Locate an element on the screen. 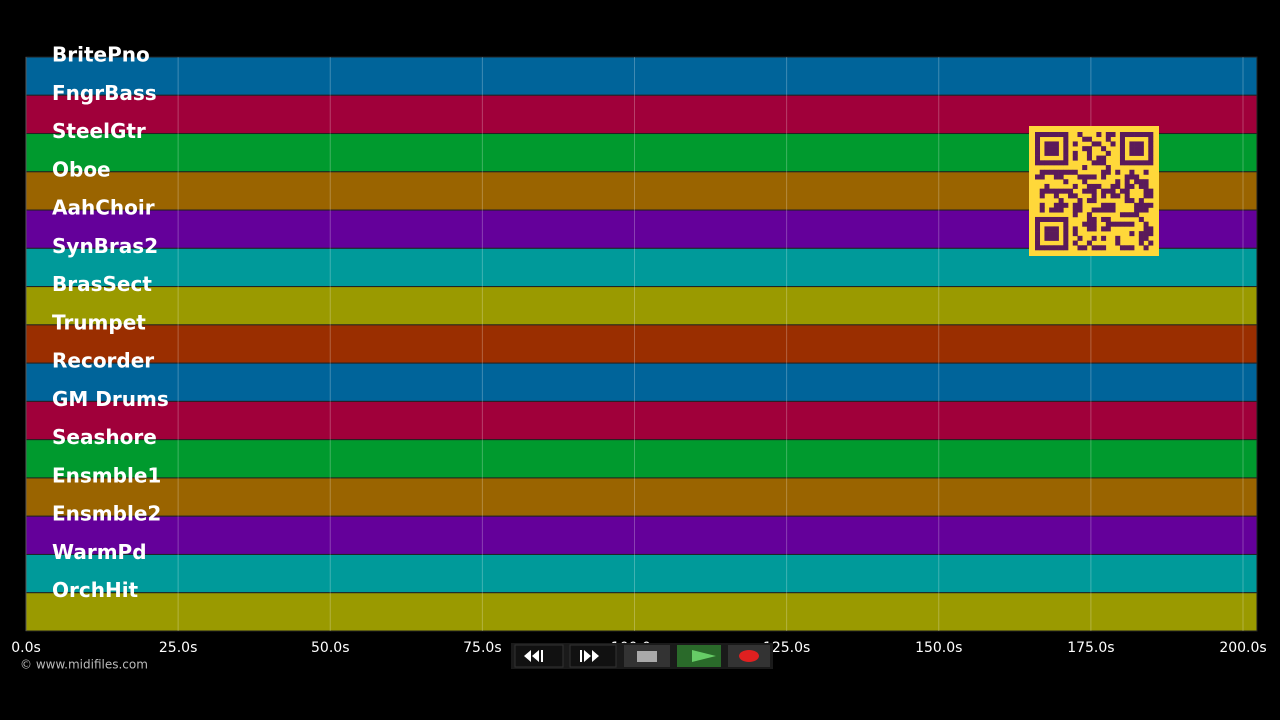  record-button is located at coordinates (749, 656).